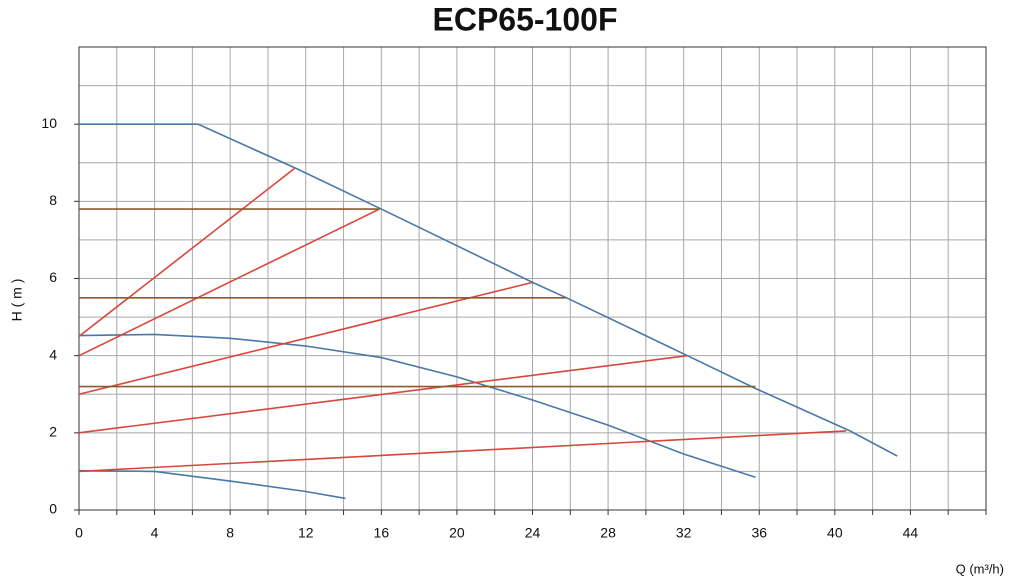  I want to click on y-tick-label: 6, so click(53, 277).